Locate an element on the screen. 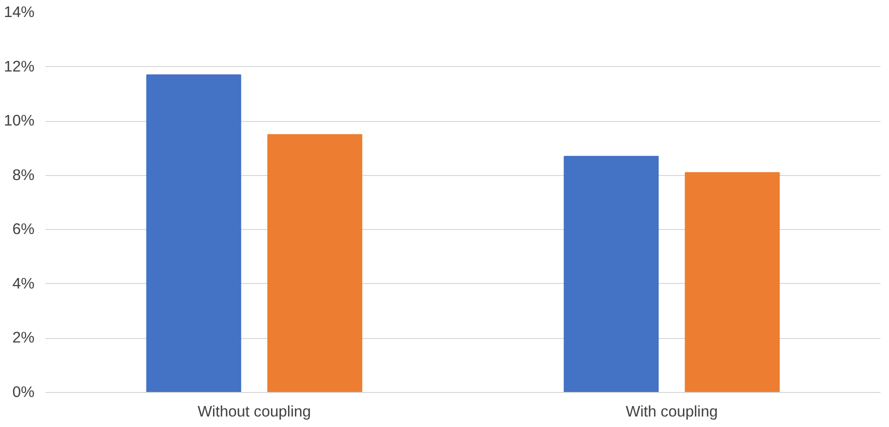  y-tick-label: 6% is located at coordinates (23, 229).